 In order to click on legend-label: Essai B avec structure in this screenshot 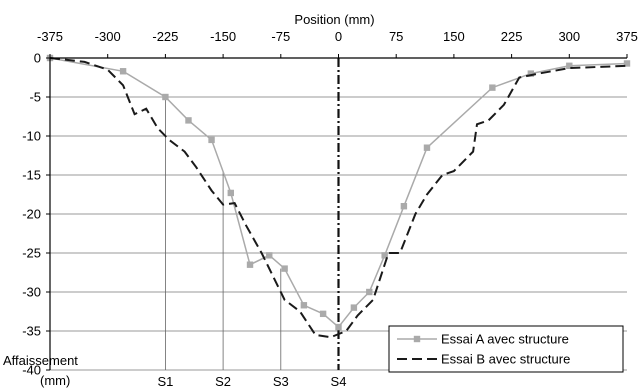, I will do `click(505, 359)`.